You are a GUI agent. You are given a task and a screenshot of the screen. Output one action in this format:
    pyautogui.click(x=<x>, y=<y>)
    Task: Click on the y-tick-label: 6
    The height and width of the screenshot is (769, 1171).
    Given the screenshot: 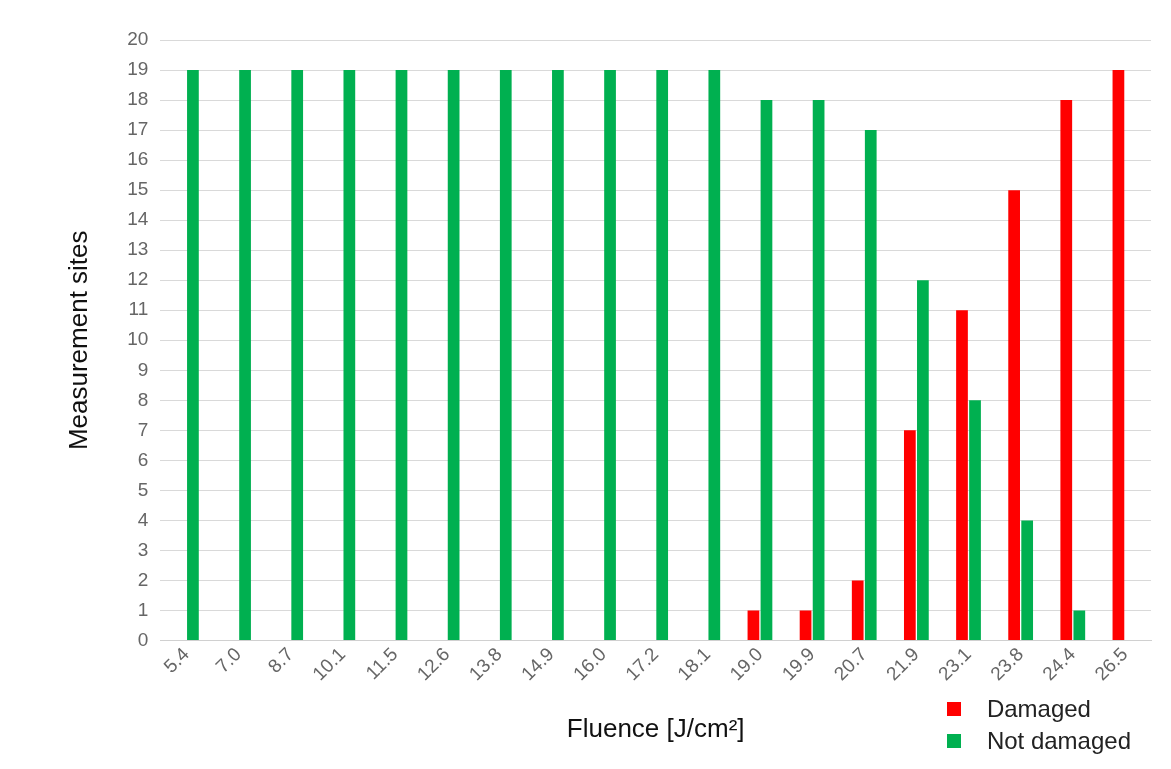 What is the action you would take?
    pyautogui.click(x=143, y=459)
    